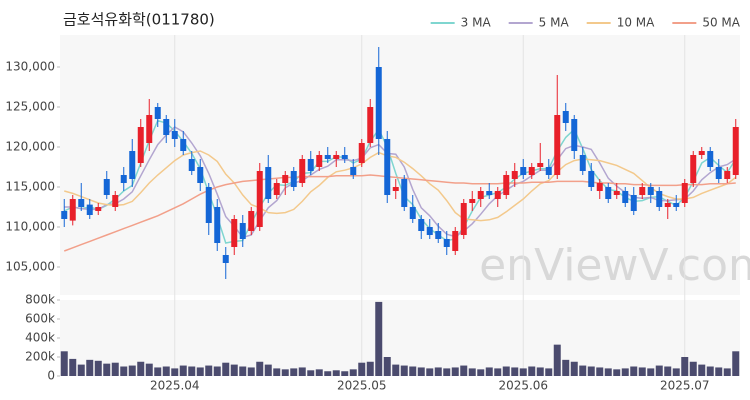  I want to click on y-tick-label: 110,000, so click(30, 227).